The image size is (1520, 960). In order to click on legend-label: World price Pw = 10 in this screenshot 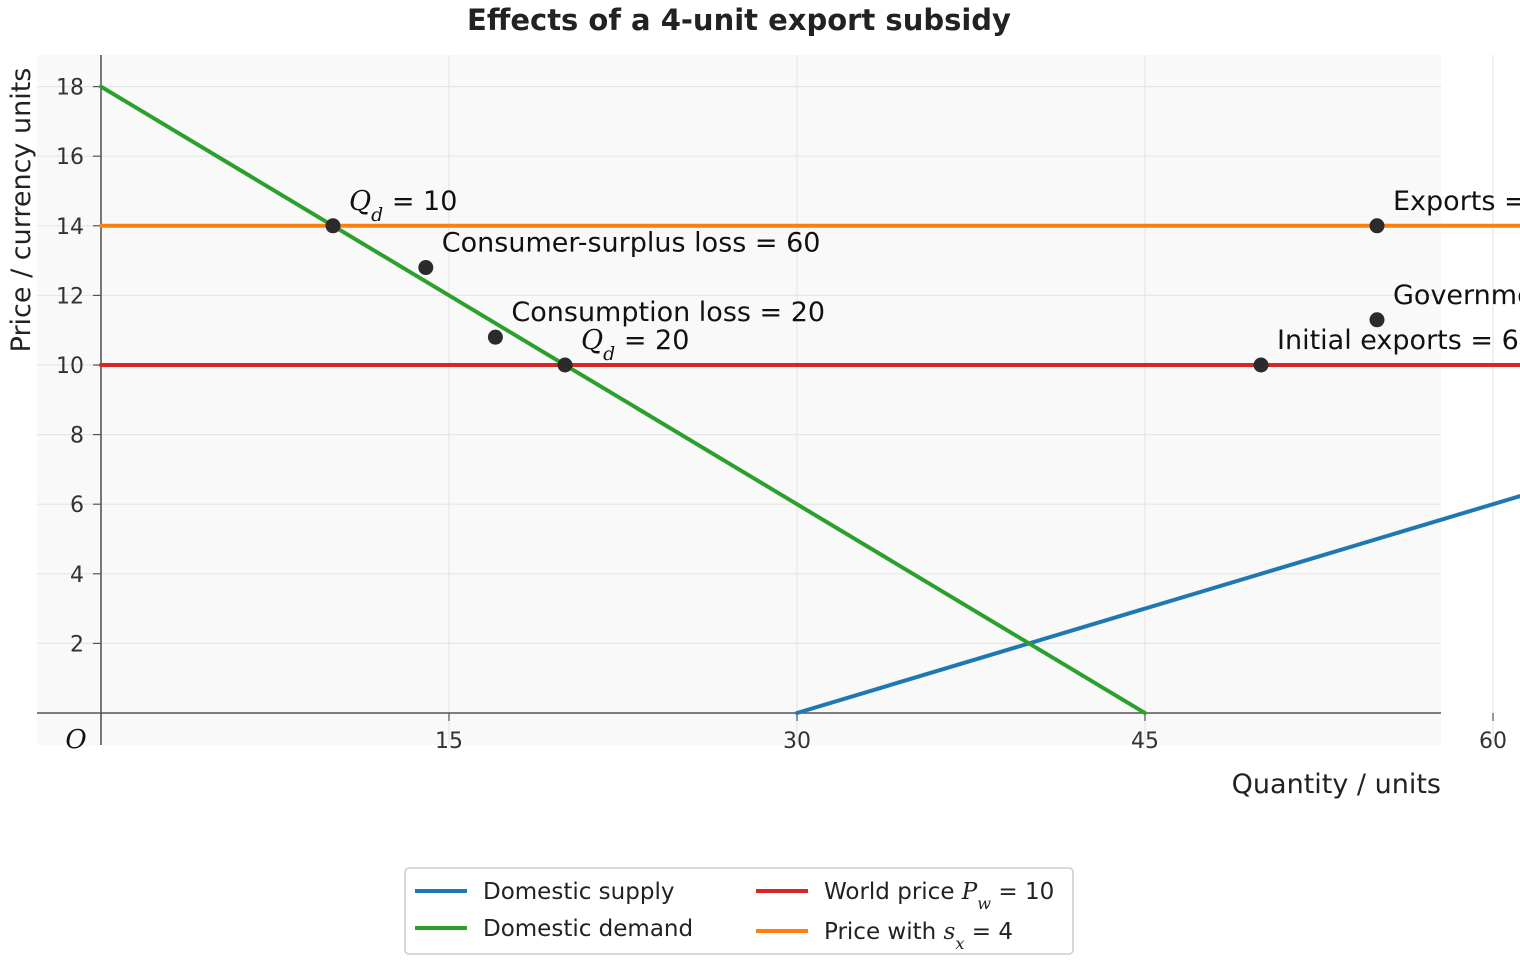, I will do `click(939, 896)`.